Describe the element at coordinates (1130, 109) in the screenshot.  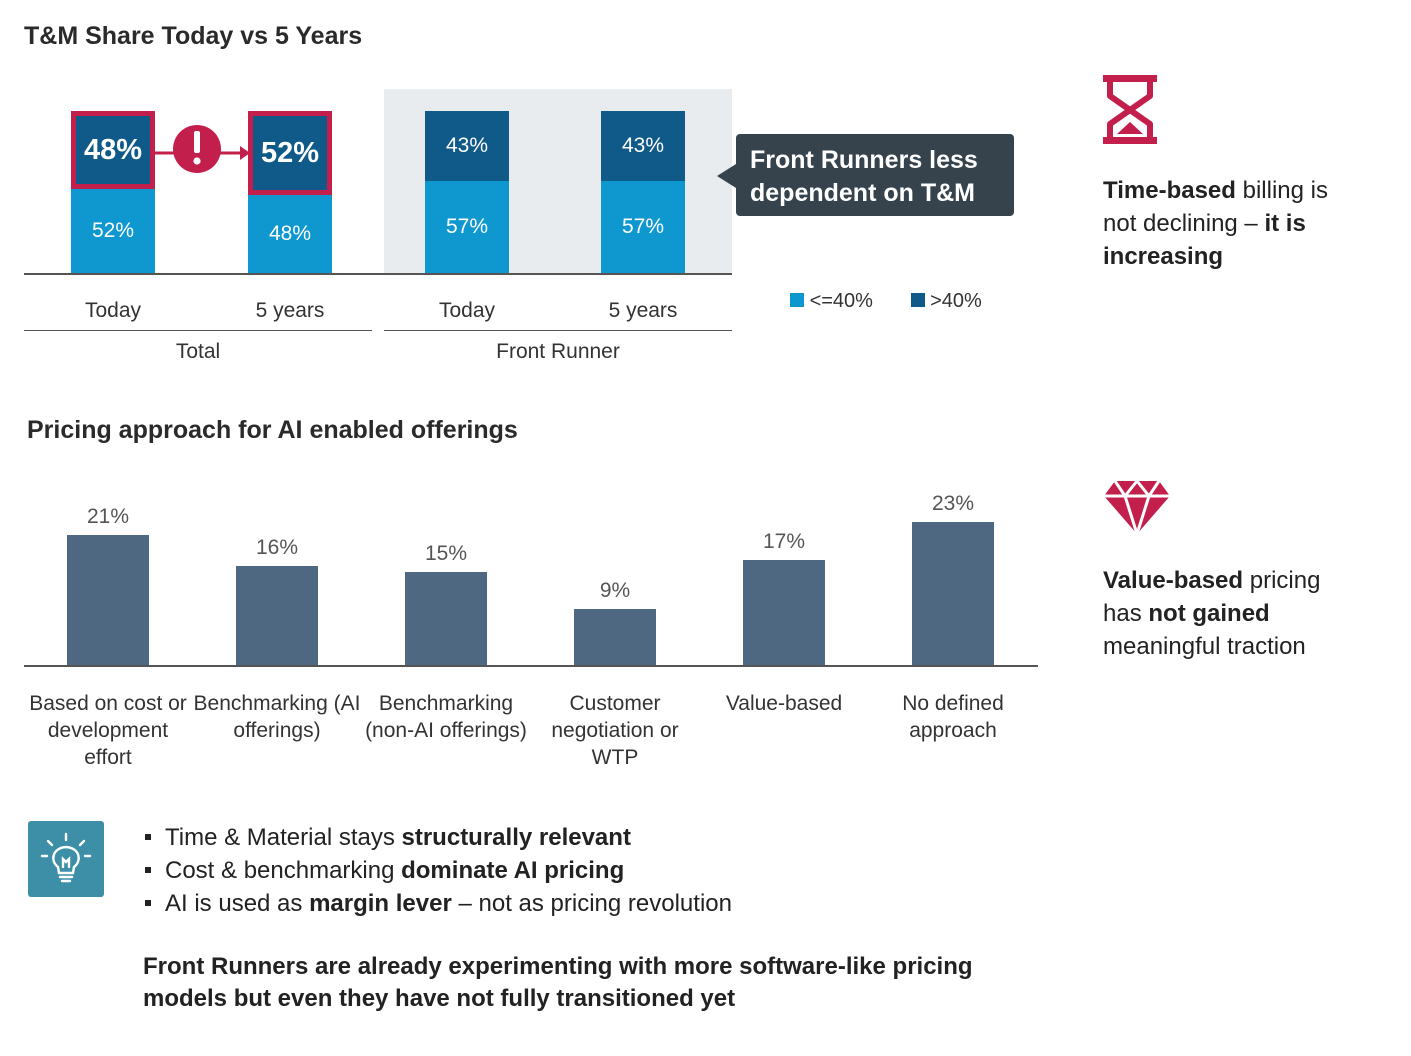
I see `hourglass-icon` at that location.